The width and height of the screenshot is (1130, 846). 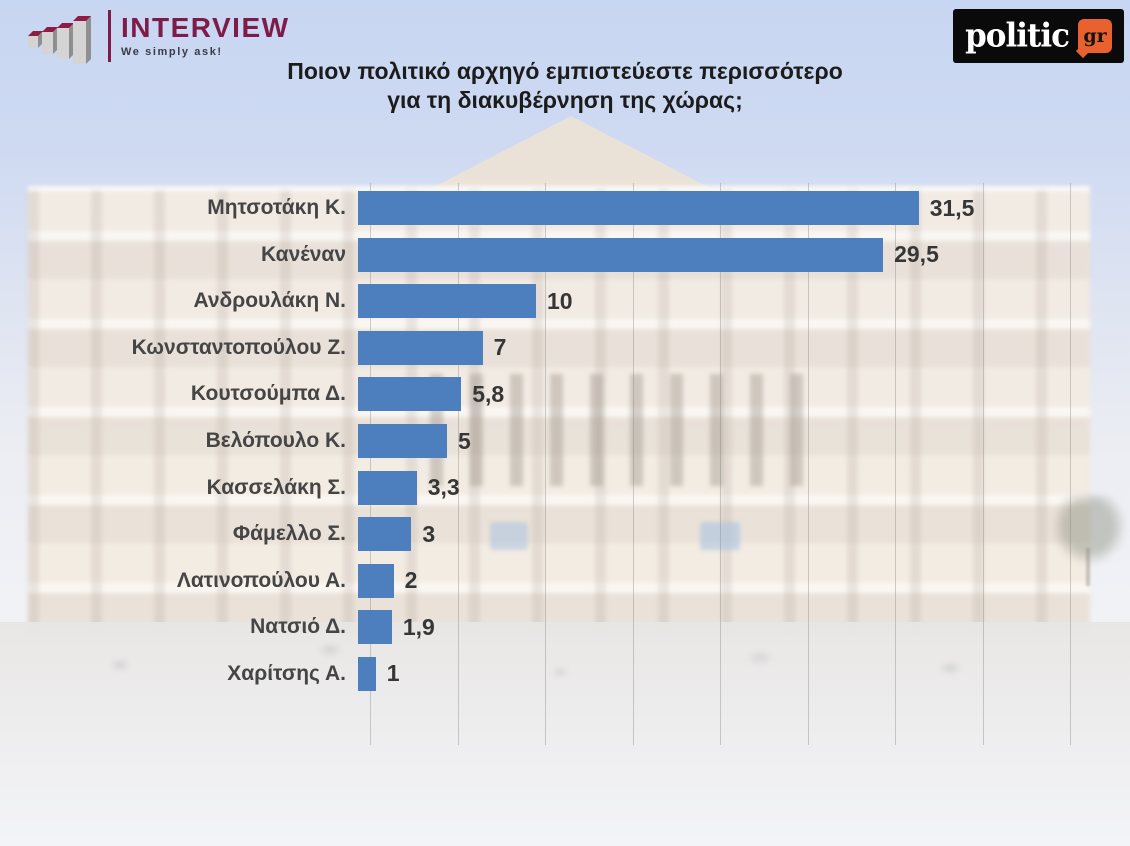 I want to click on value-label: 10, so click(x=560, y=300).